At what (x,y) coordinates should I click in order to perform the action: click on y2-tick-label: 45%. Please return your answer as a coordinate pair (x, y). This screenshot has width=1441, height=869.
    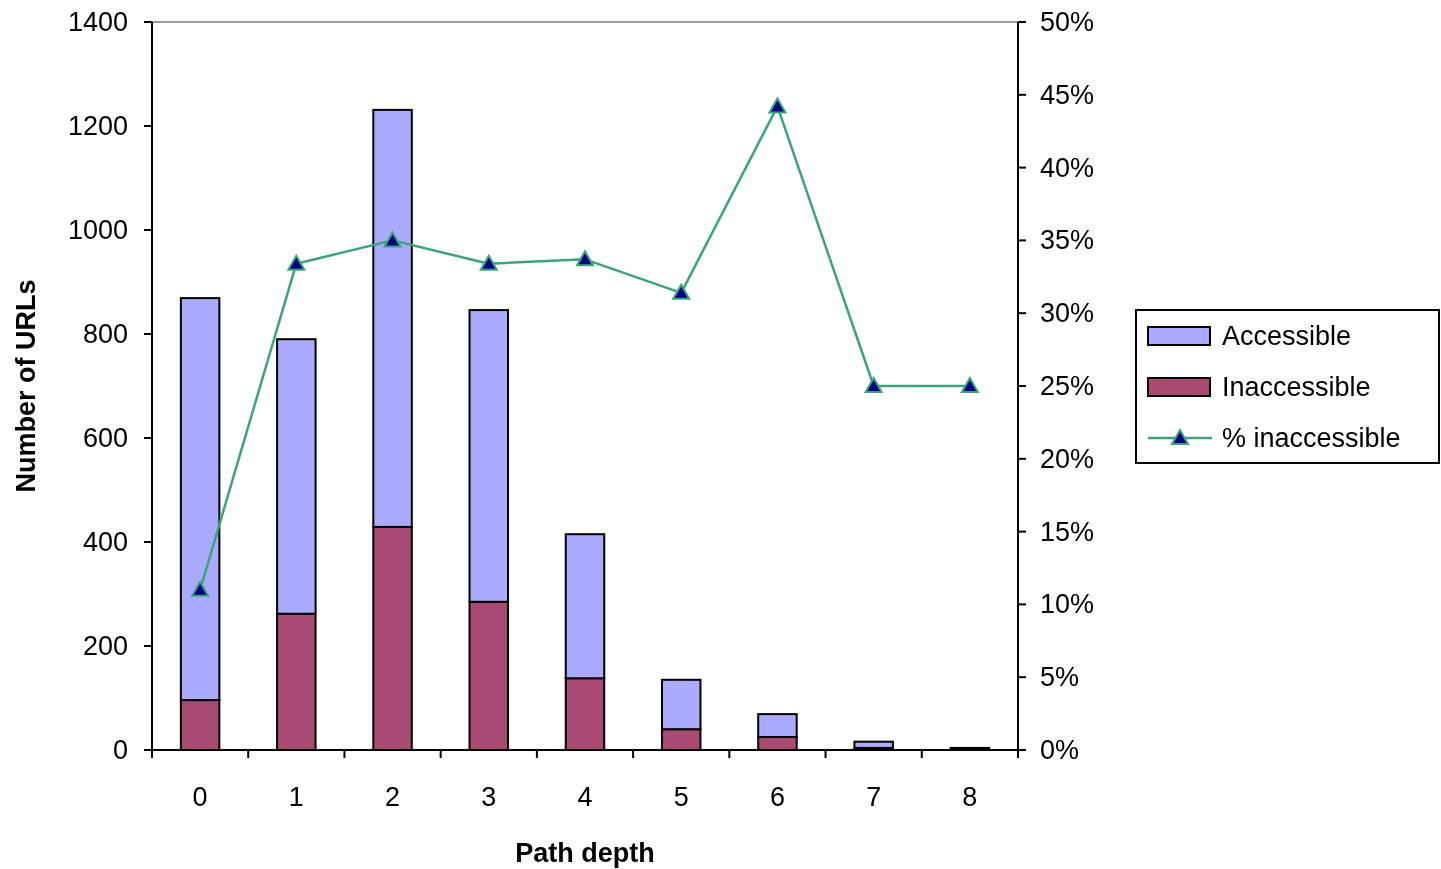
    Looking at the image, I should click on (1067, 94).